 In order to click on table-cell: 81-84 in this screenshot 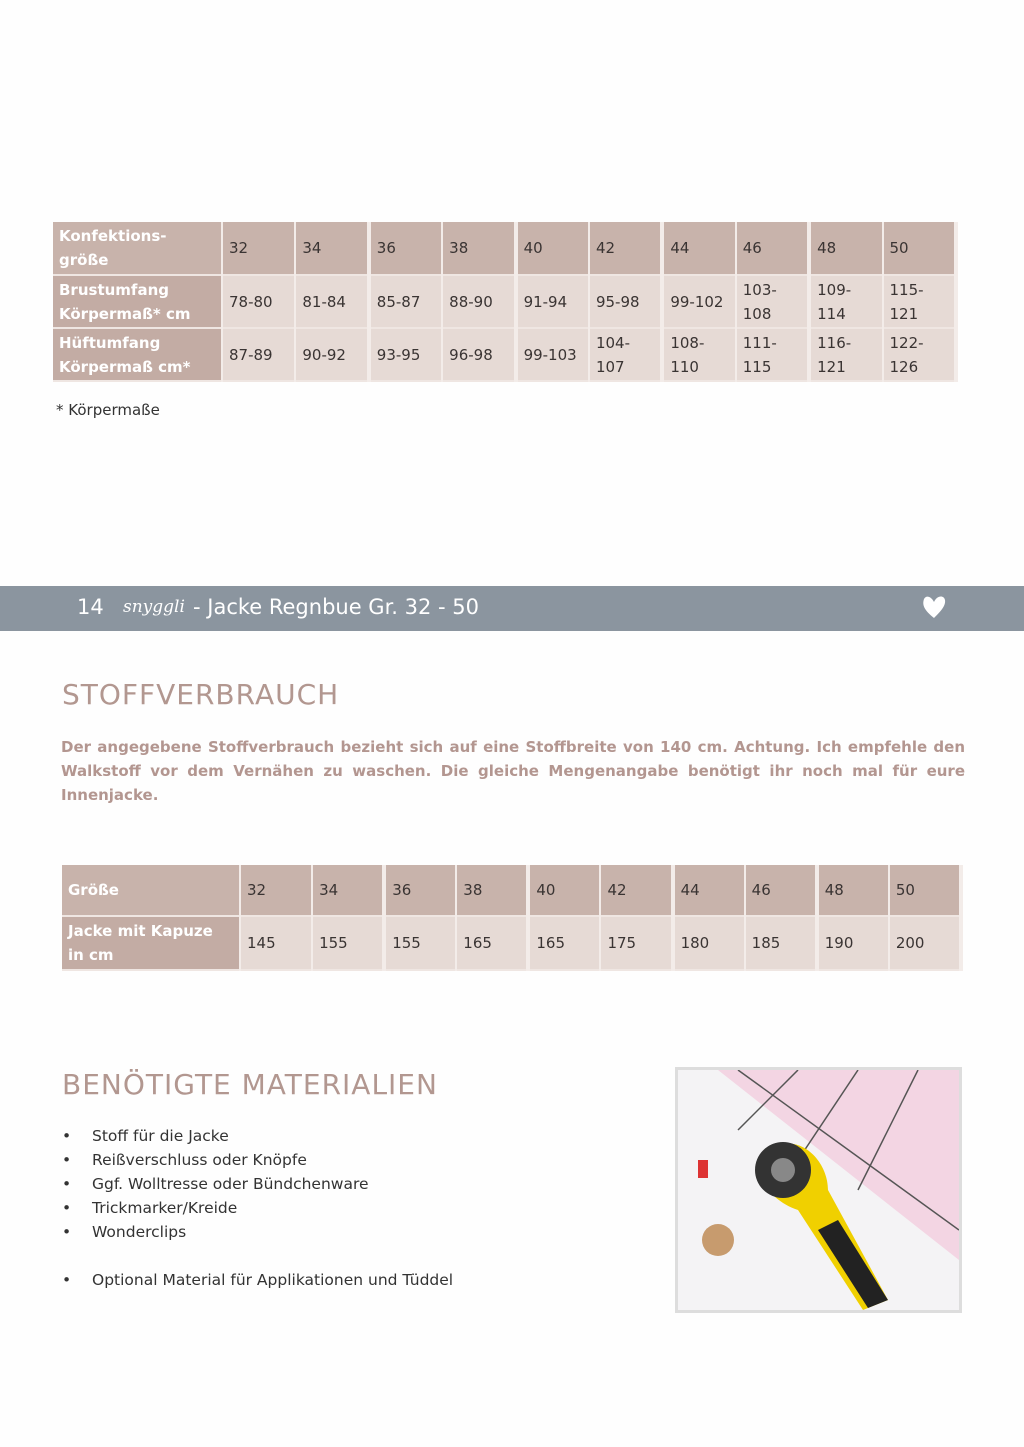, I will do `click(333, 301)`.